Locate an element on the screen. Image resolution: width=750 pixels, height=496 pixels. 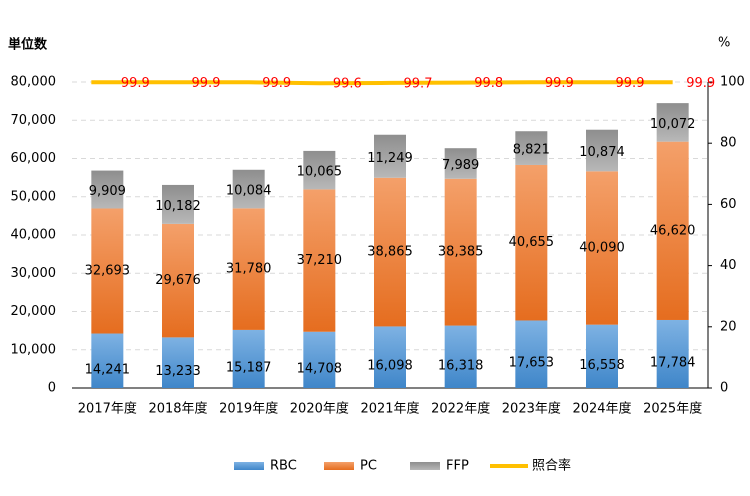
data-label: 37,210 is located at coordinates (320, 260).